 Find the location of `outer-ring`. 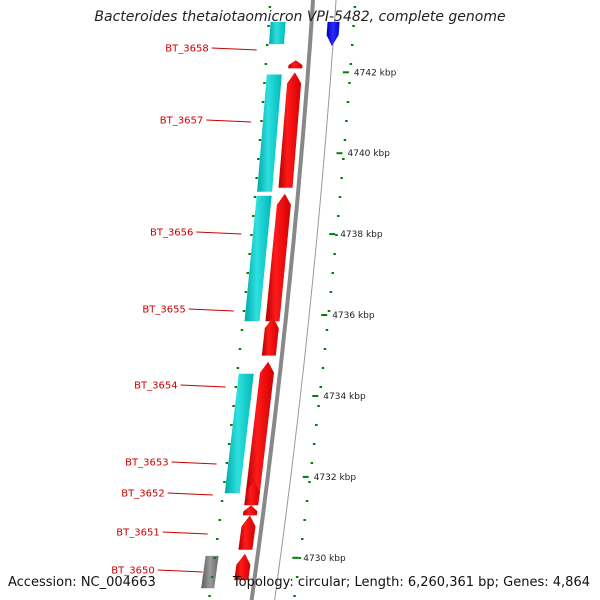

outer-ring is located at coordinates (305, 300).